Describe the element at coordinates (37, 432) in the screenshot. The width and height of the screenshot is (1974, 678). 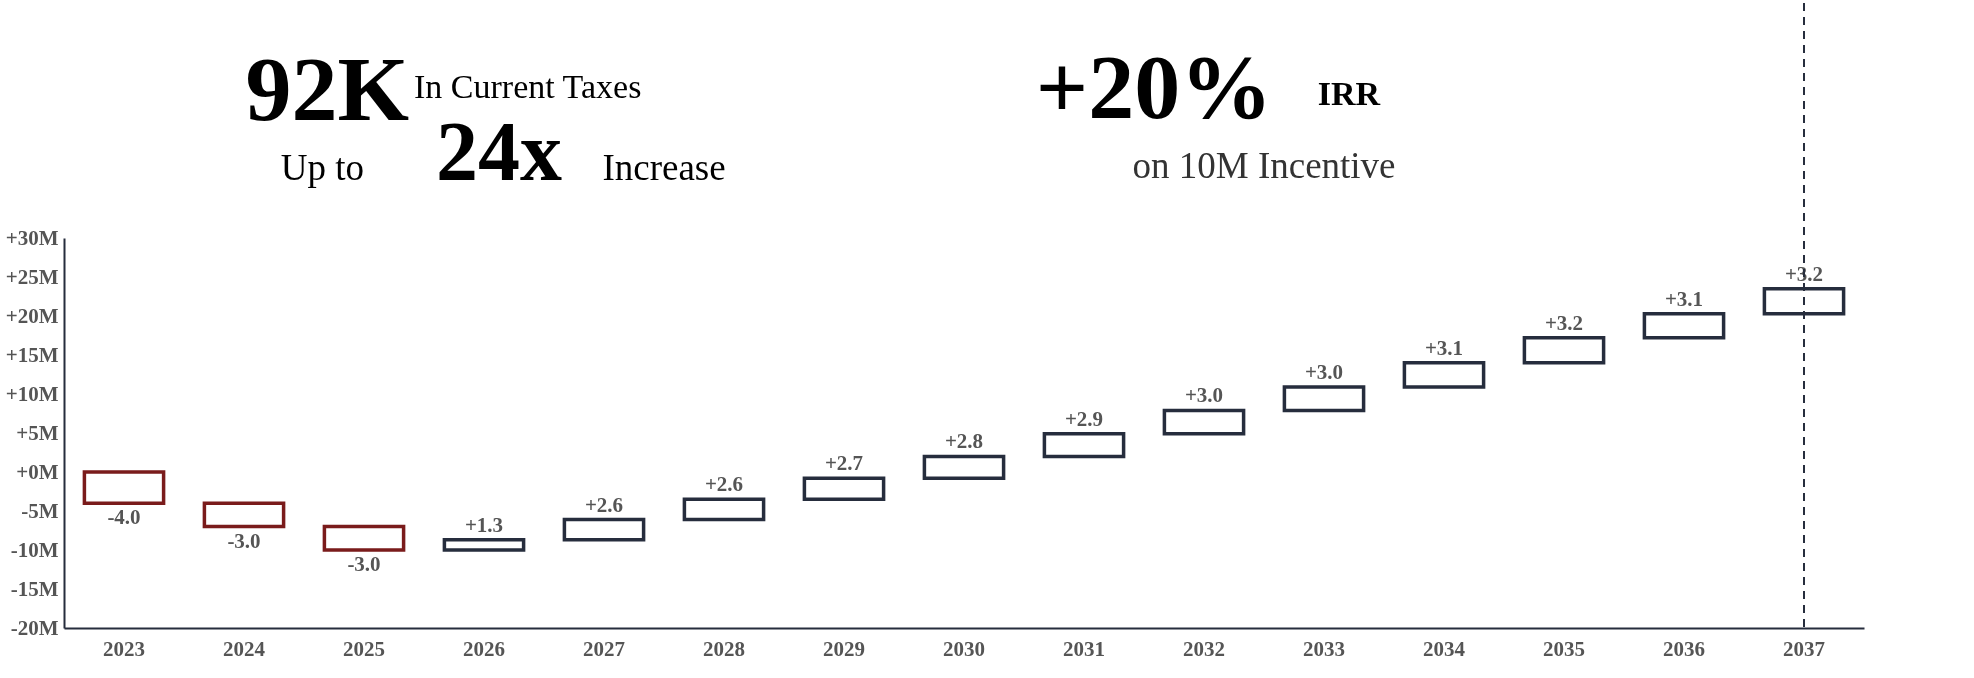
I see `y-tick-label: +5M` at that location.